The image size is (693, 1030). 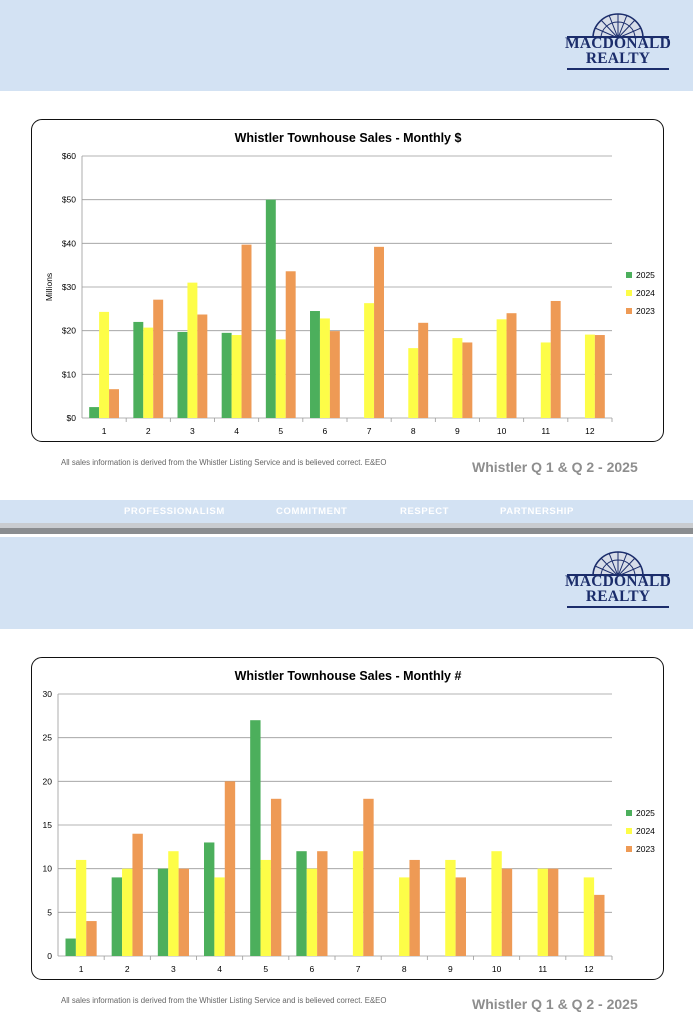 I want to click on y-tick-label: 15, so click(x=48, y=825).